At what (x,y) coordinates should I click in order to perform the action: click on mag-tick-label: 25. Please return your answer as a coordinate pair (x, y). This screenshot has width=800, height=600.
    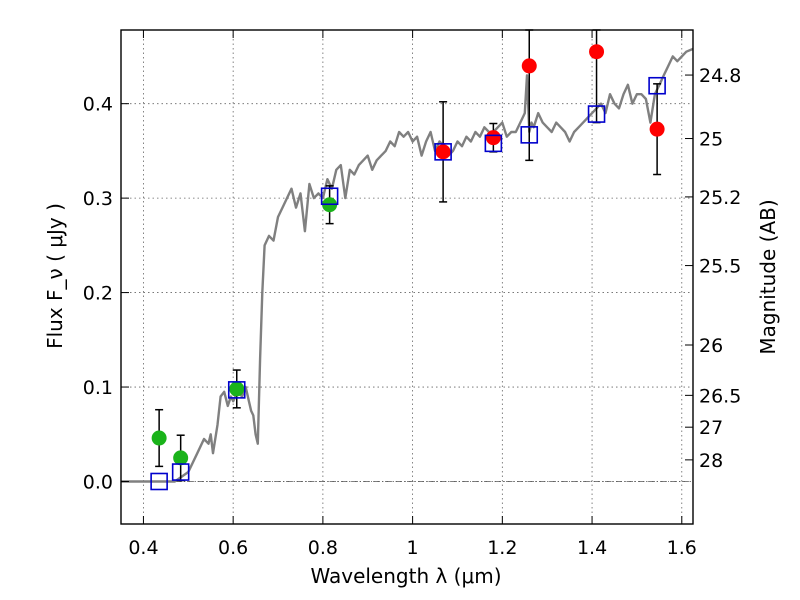
    Looking at the image, I should click on (711, 140).